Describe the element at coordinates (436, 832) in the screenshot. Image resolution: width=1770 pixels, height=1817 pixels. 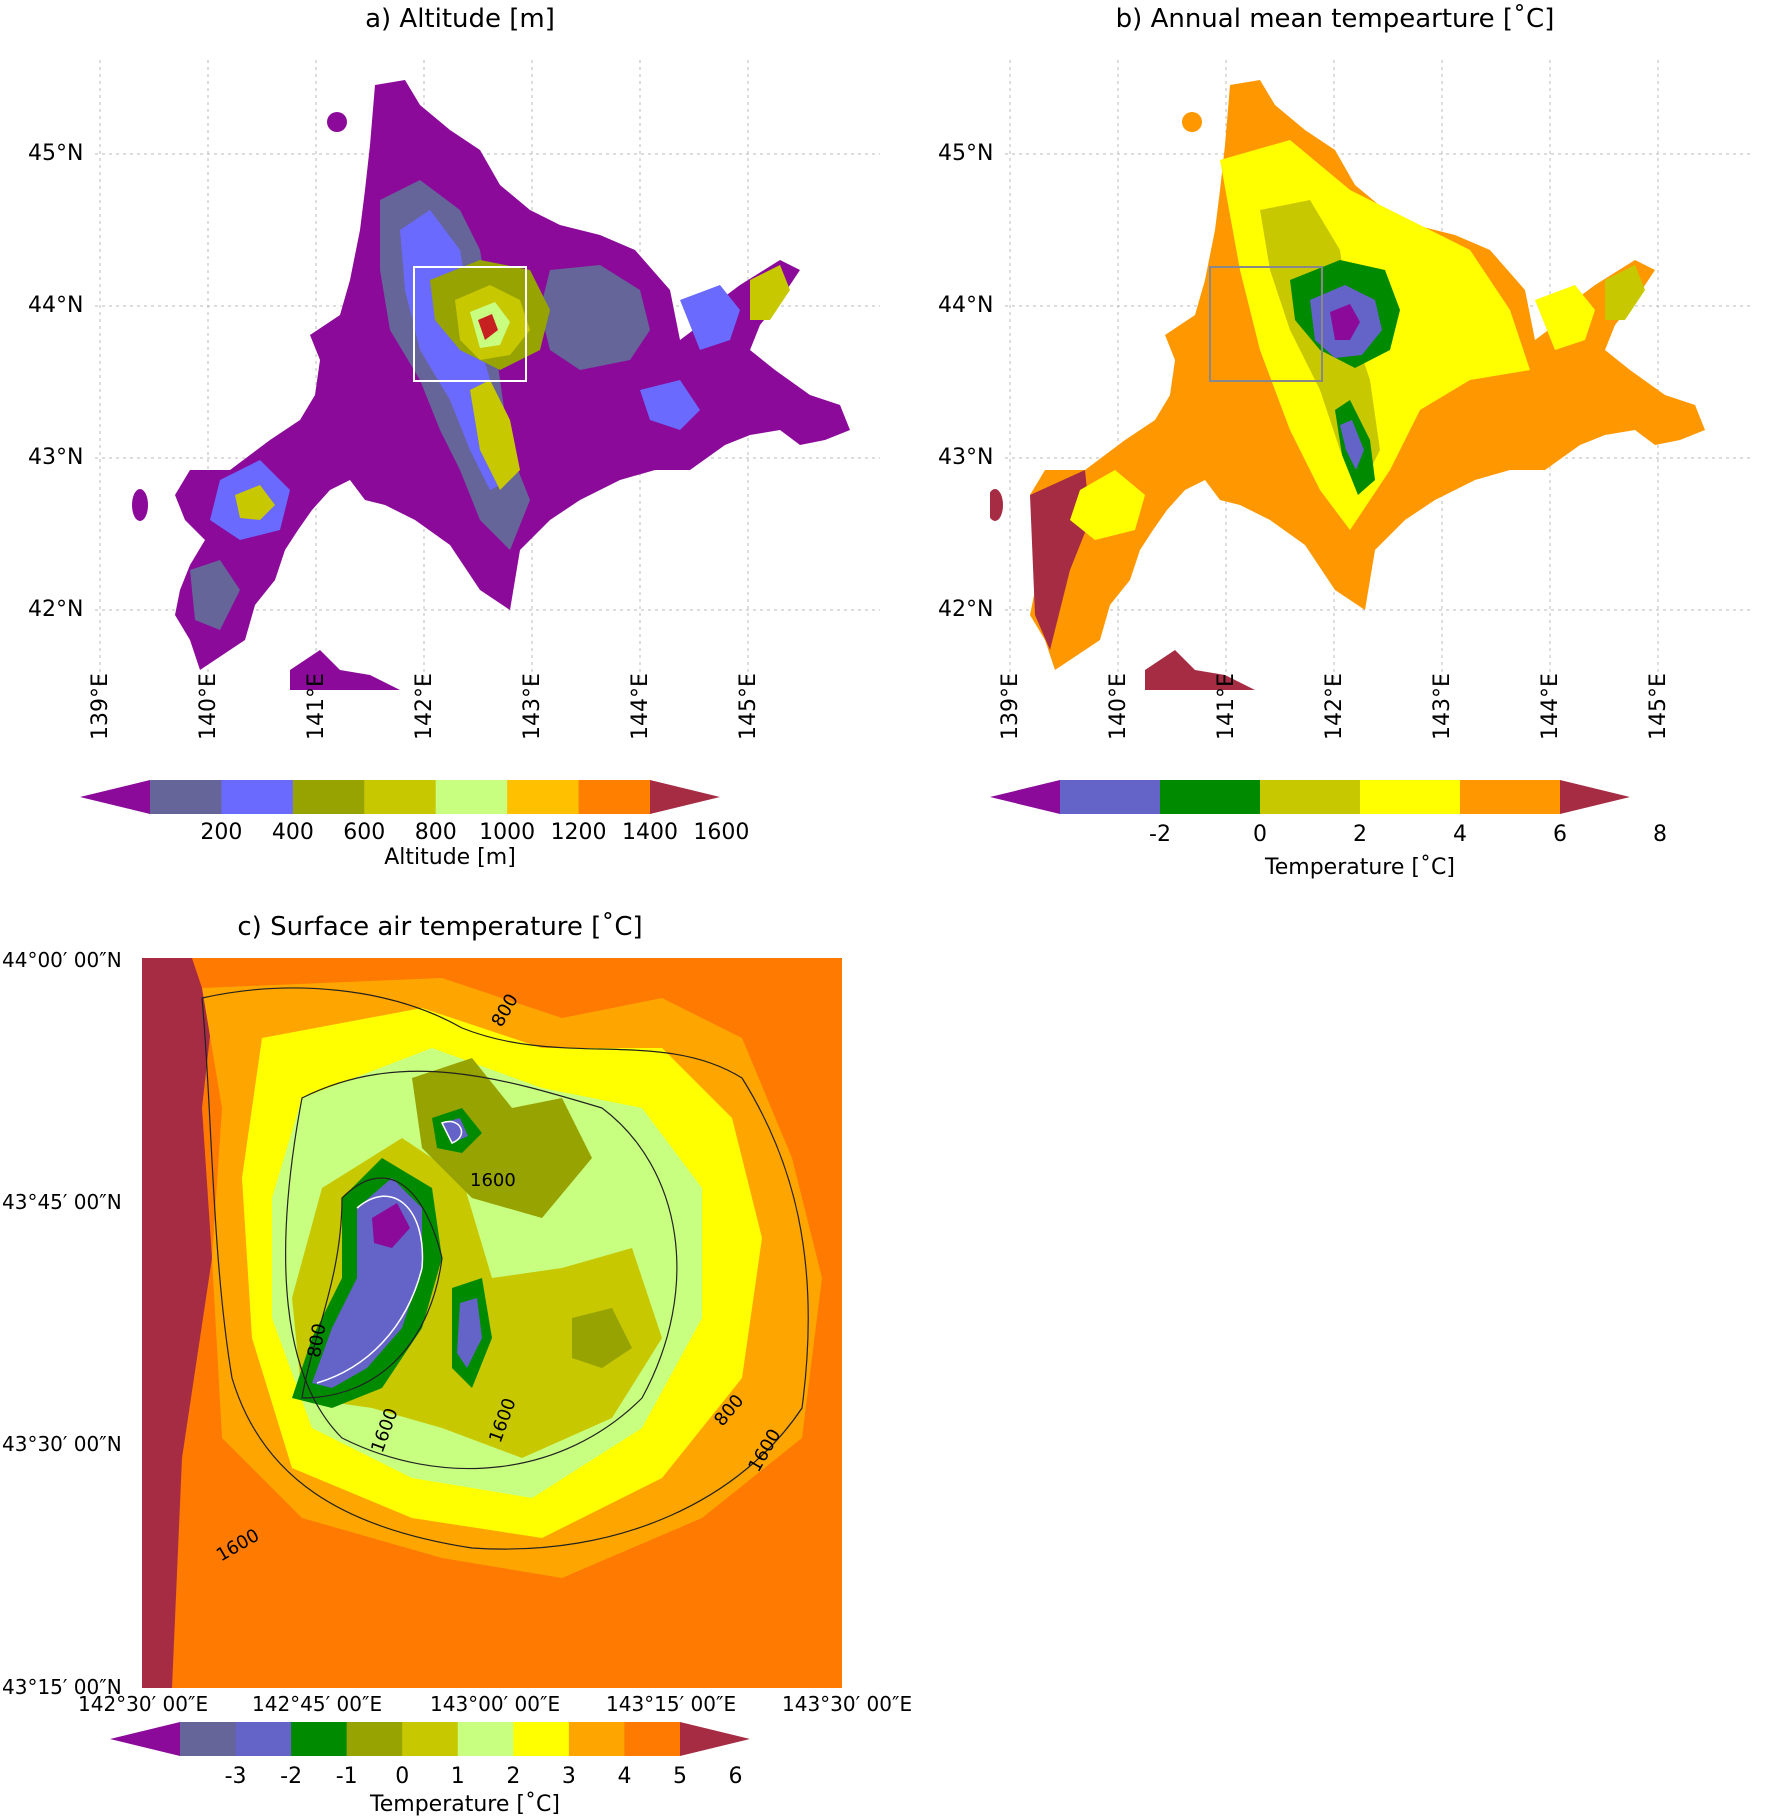
I see `colorbar-tick-label: 800` at that location.